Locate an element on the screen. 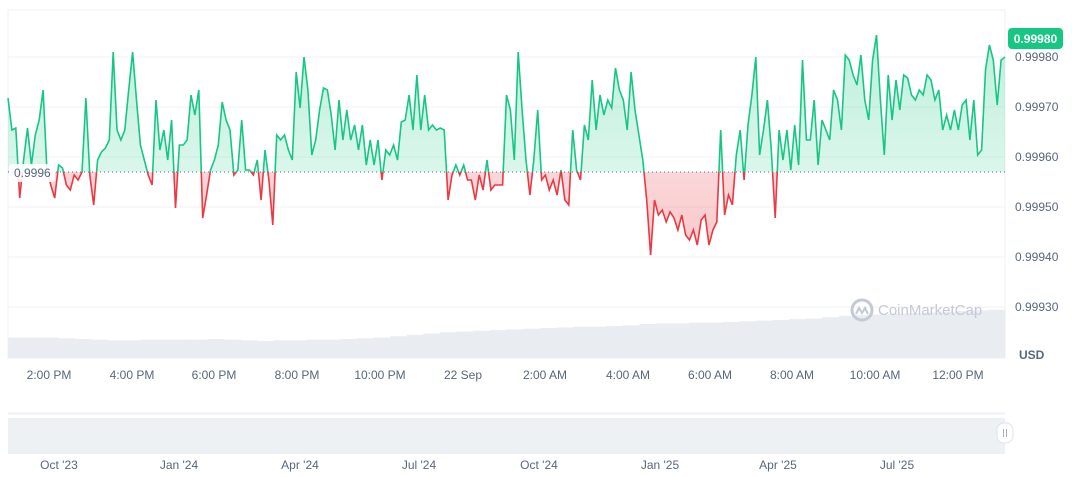 This screenshot has width=1072, height=477. y-tick-label: 0.99930 is located at coordinates (1037, 307).